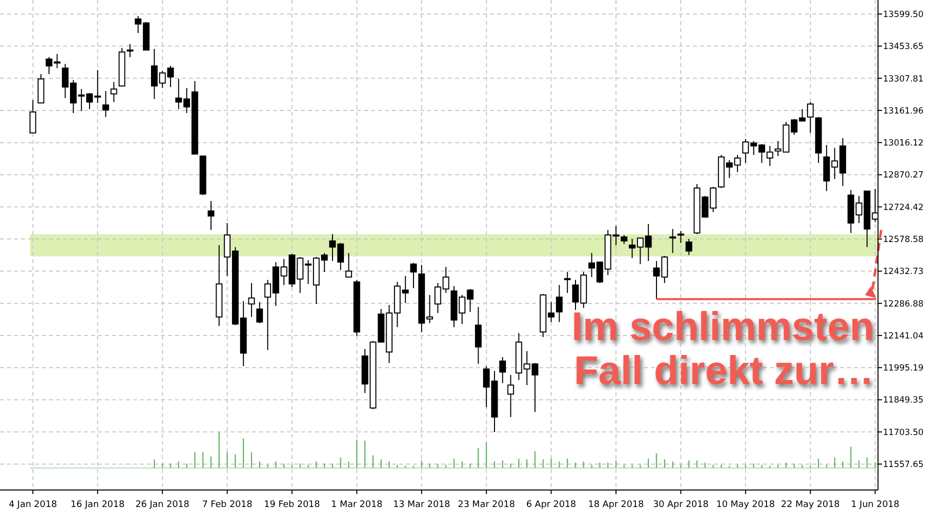 This screenshot has width=933, height=518. I want to click on x-tick-label: 16 Jan 2018, so click(97, 505).